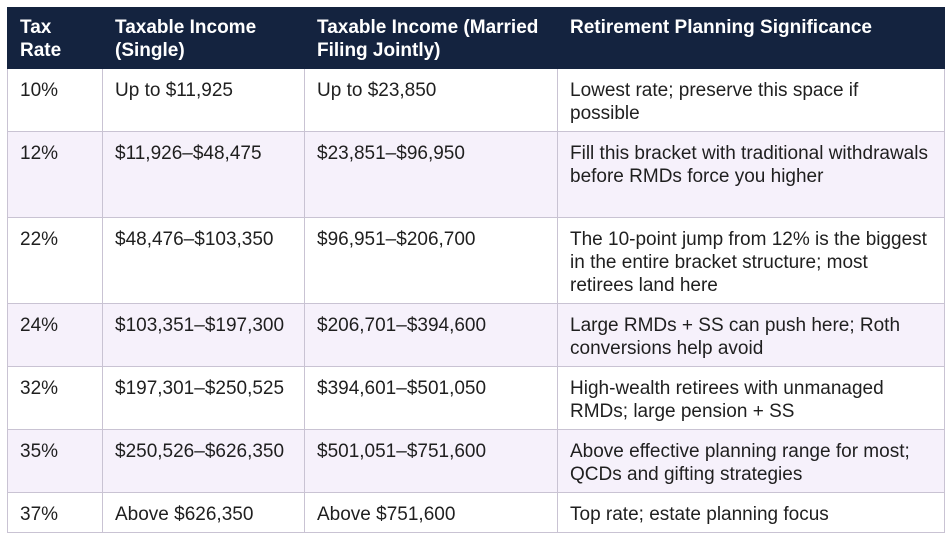  Describe the element at coordinates (55, 461) in the screenshot. I see `table-cell: 35%` at that location.